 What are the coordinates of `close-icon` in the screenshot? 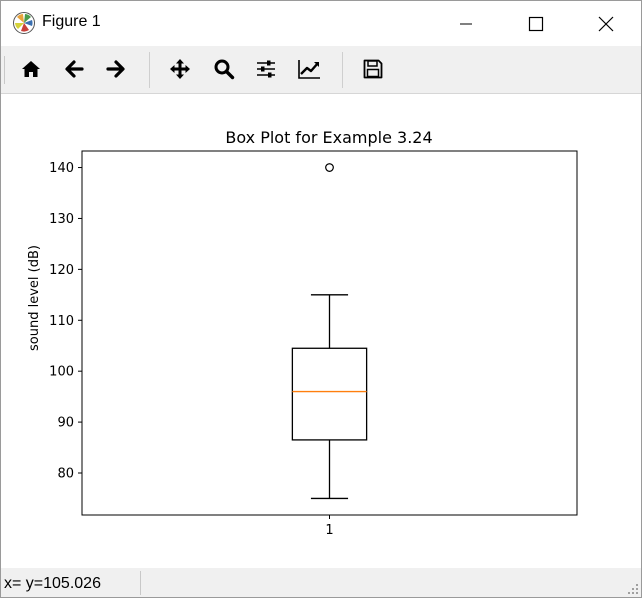 It's located at (606, 23).